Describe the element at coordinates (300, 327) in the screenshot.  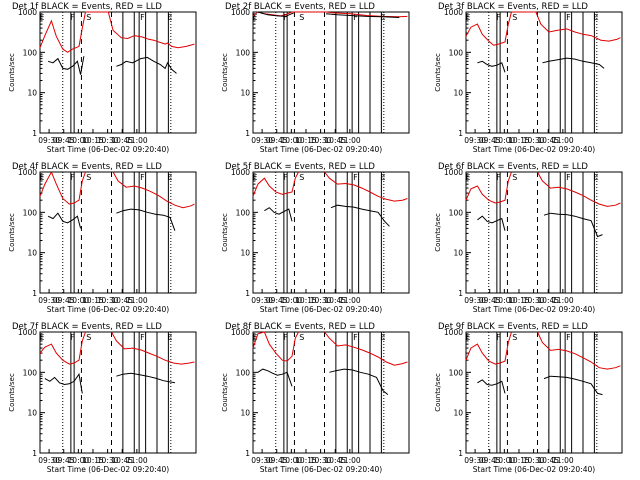
I see `chart-title: Det 8f BLACK = Events, RED = LLD` at that location.